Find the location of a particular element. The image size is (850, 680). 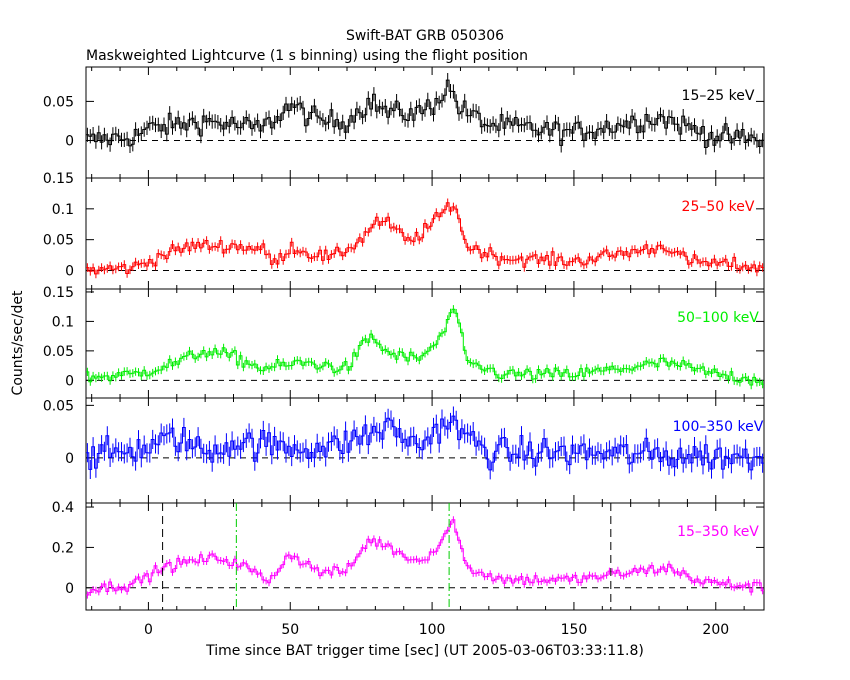

panel-3: 0 0.05 100–350 keV is located at coordinates (404, 450).